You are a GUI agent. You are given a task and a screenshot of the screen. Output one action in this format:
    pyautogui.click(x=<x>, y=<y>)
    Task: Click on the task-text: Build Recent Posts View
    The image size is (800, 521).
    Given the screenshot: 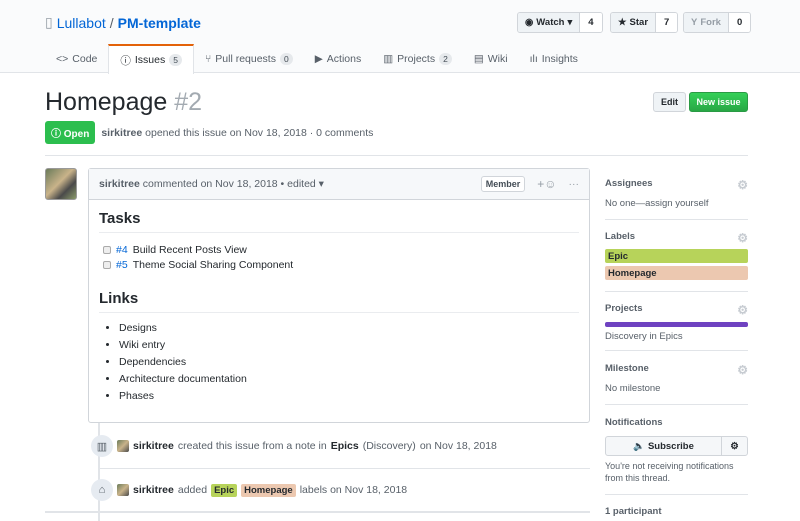 What is the action you would take?
    pyautogui.click(x=189, y=249)
    